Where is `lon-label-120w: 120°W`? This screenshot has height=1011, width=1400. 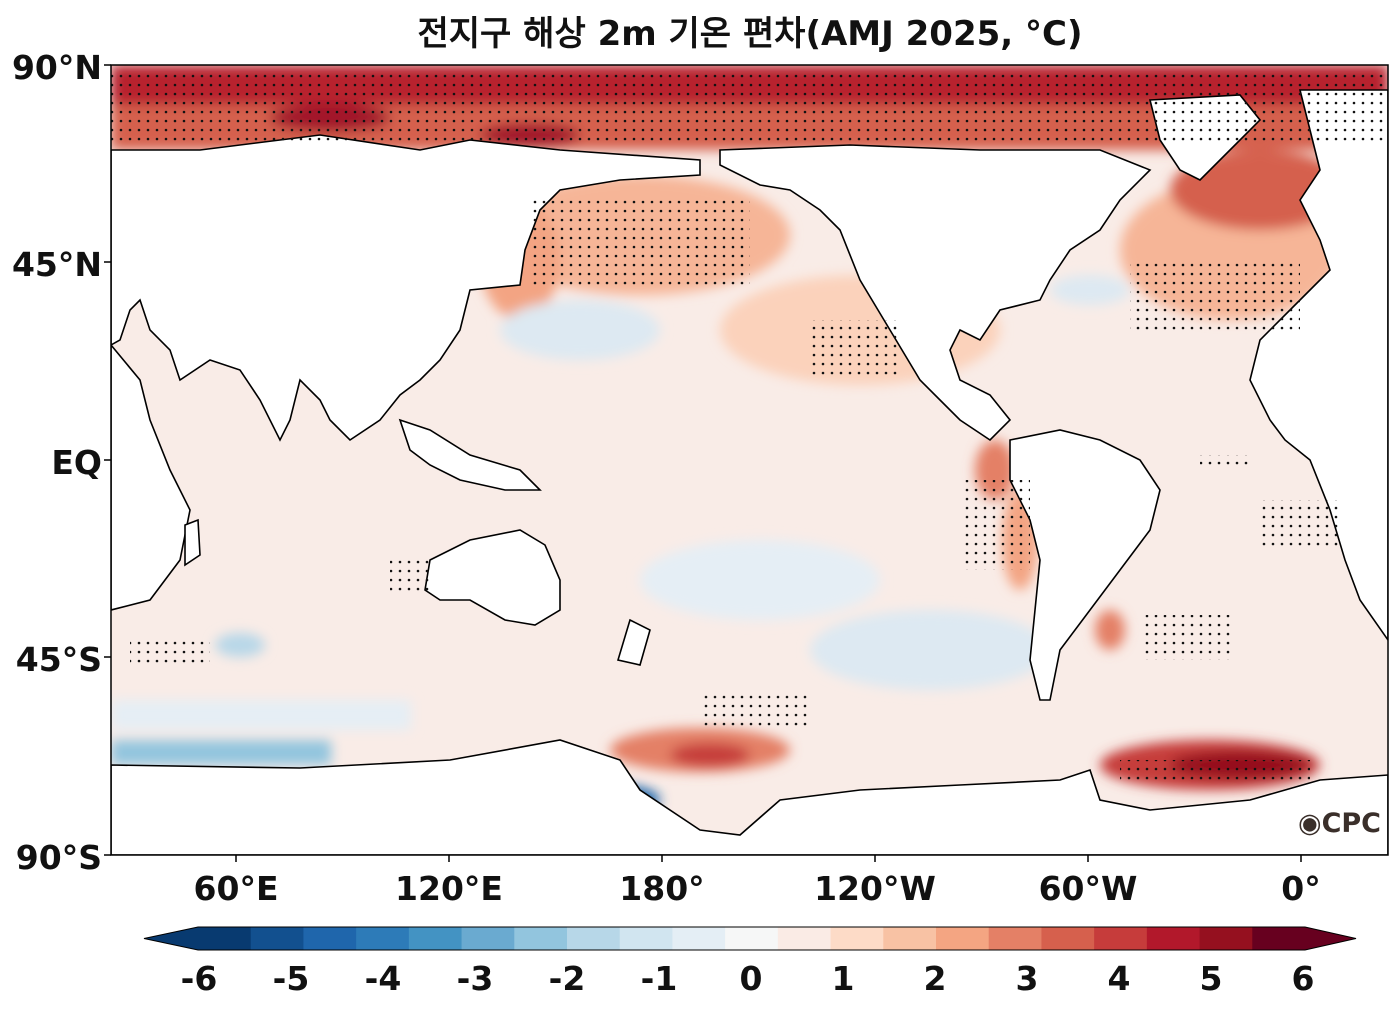
lon-label-120w: 120°W is located at coordinates (875, 888).